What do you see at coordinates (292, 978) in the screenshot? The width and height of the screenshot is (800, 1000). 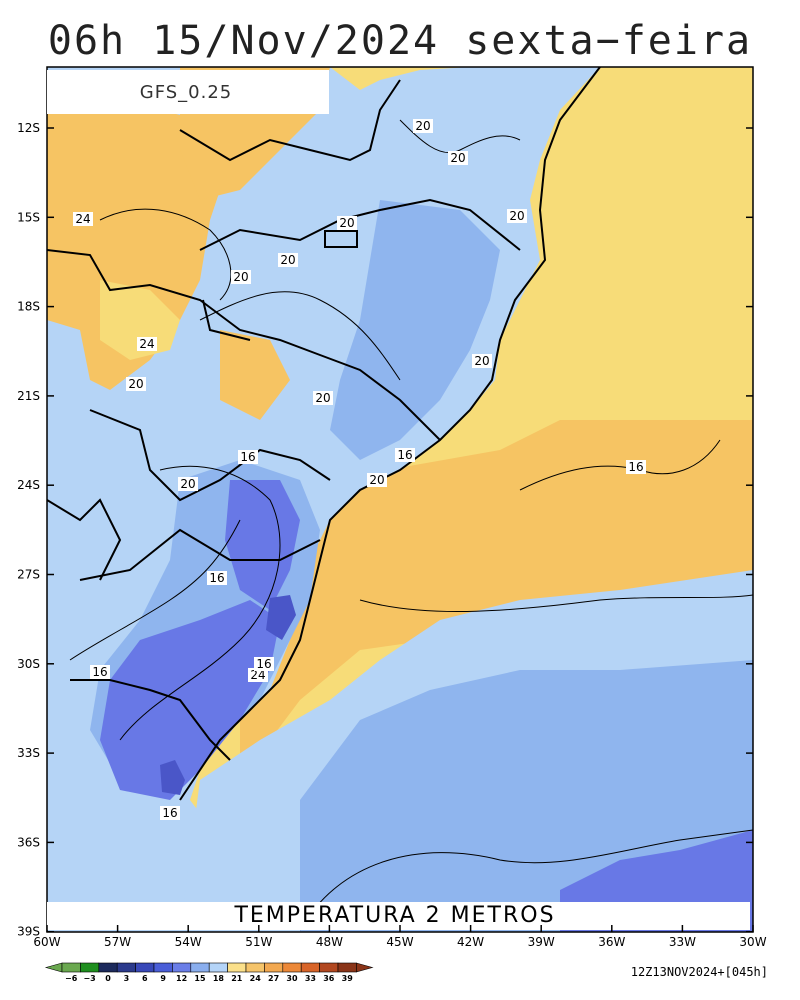 I see `colorbar-label: 30` at bounding box center [292, 978].